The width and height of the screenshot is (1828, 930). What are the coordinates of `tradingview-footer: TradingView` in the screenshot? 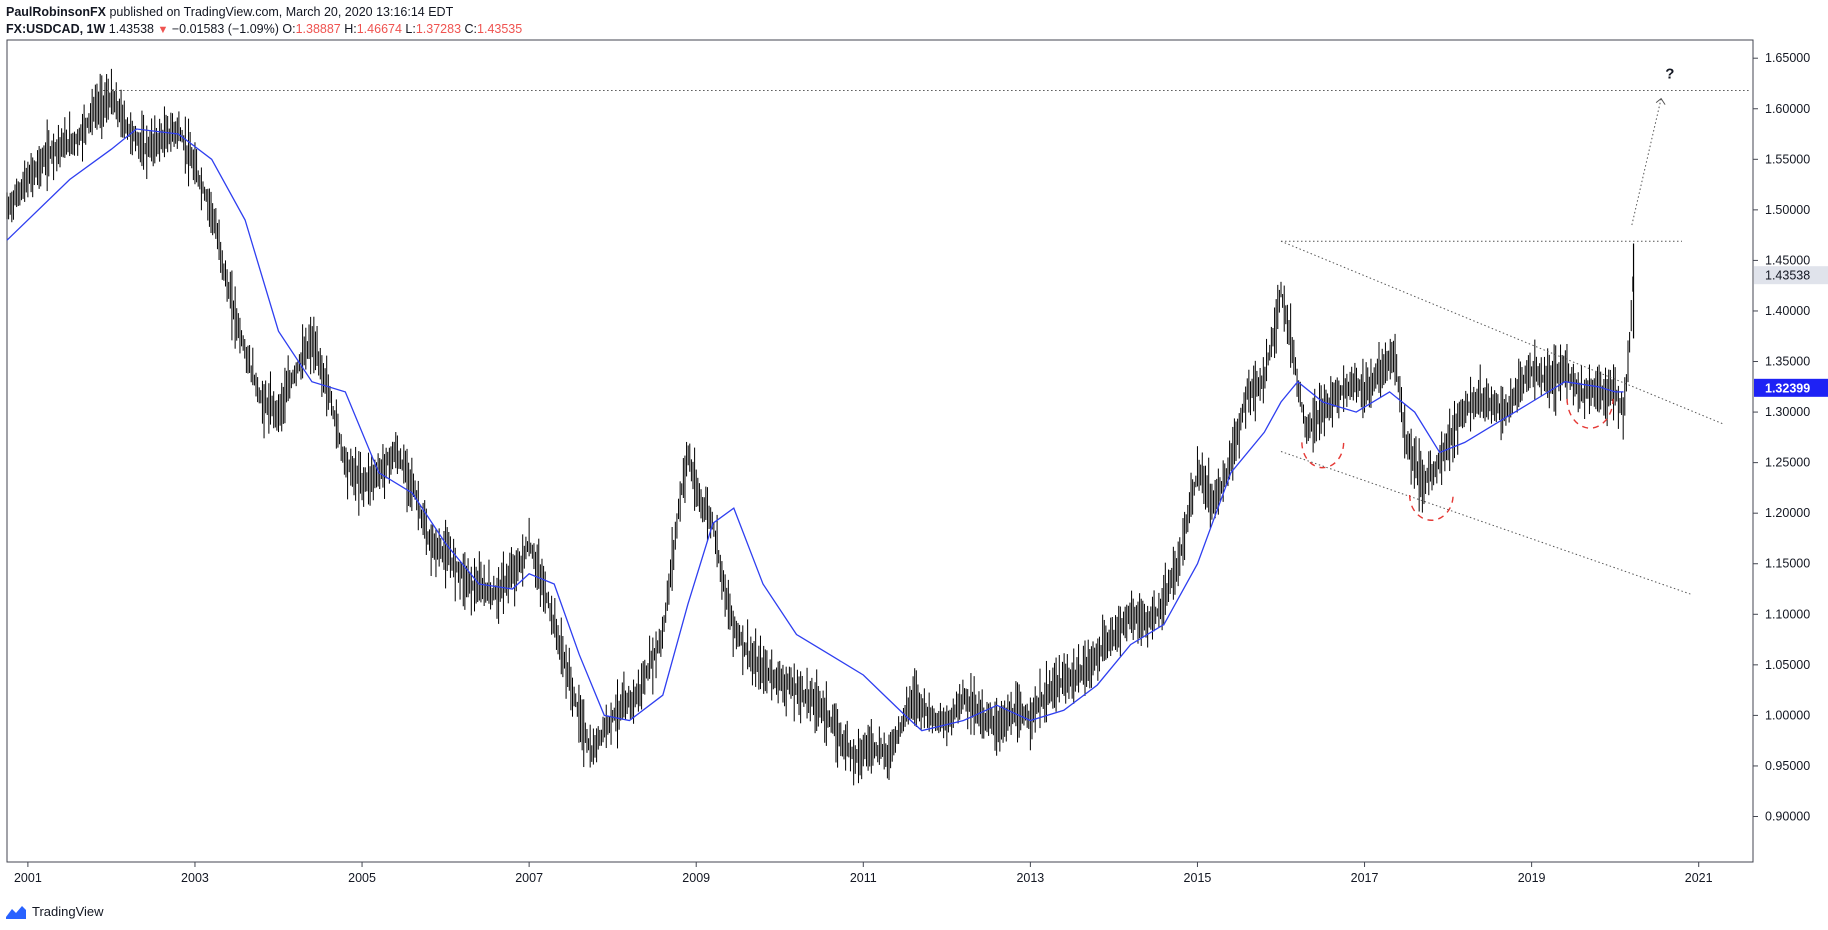 It's located at (55, 911).